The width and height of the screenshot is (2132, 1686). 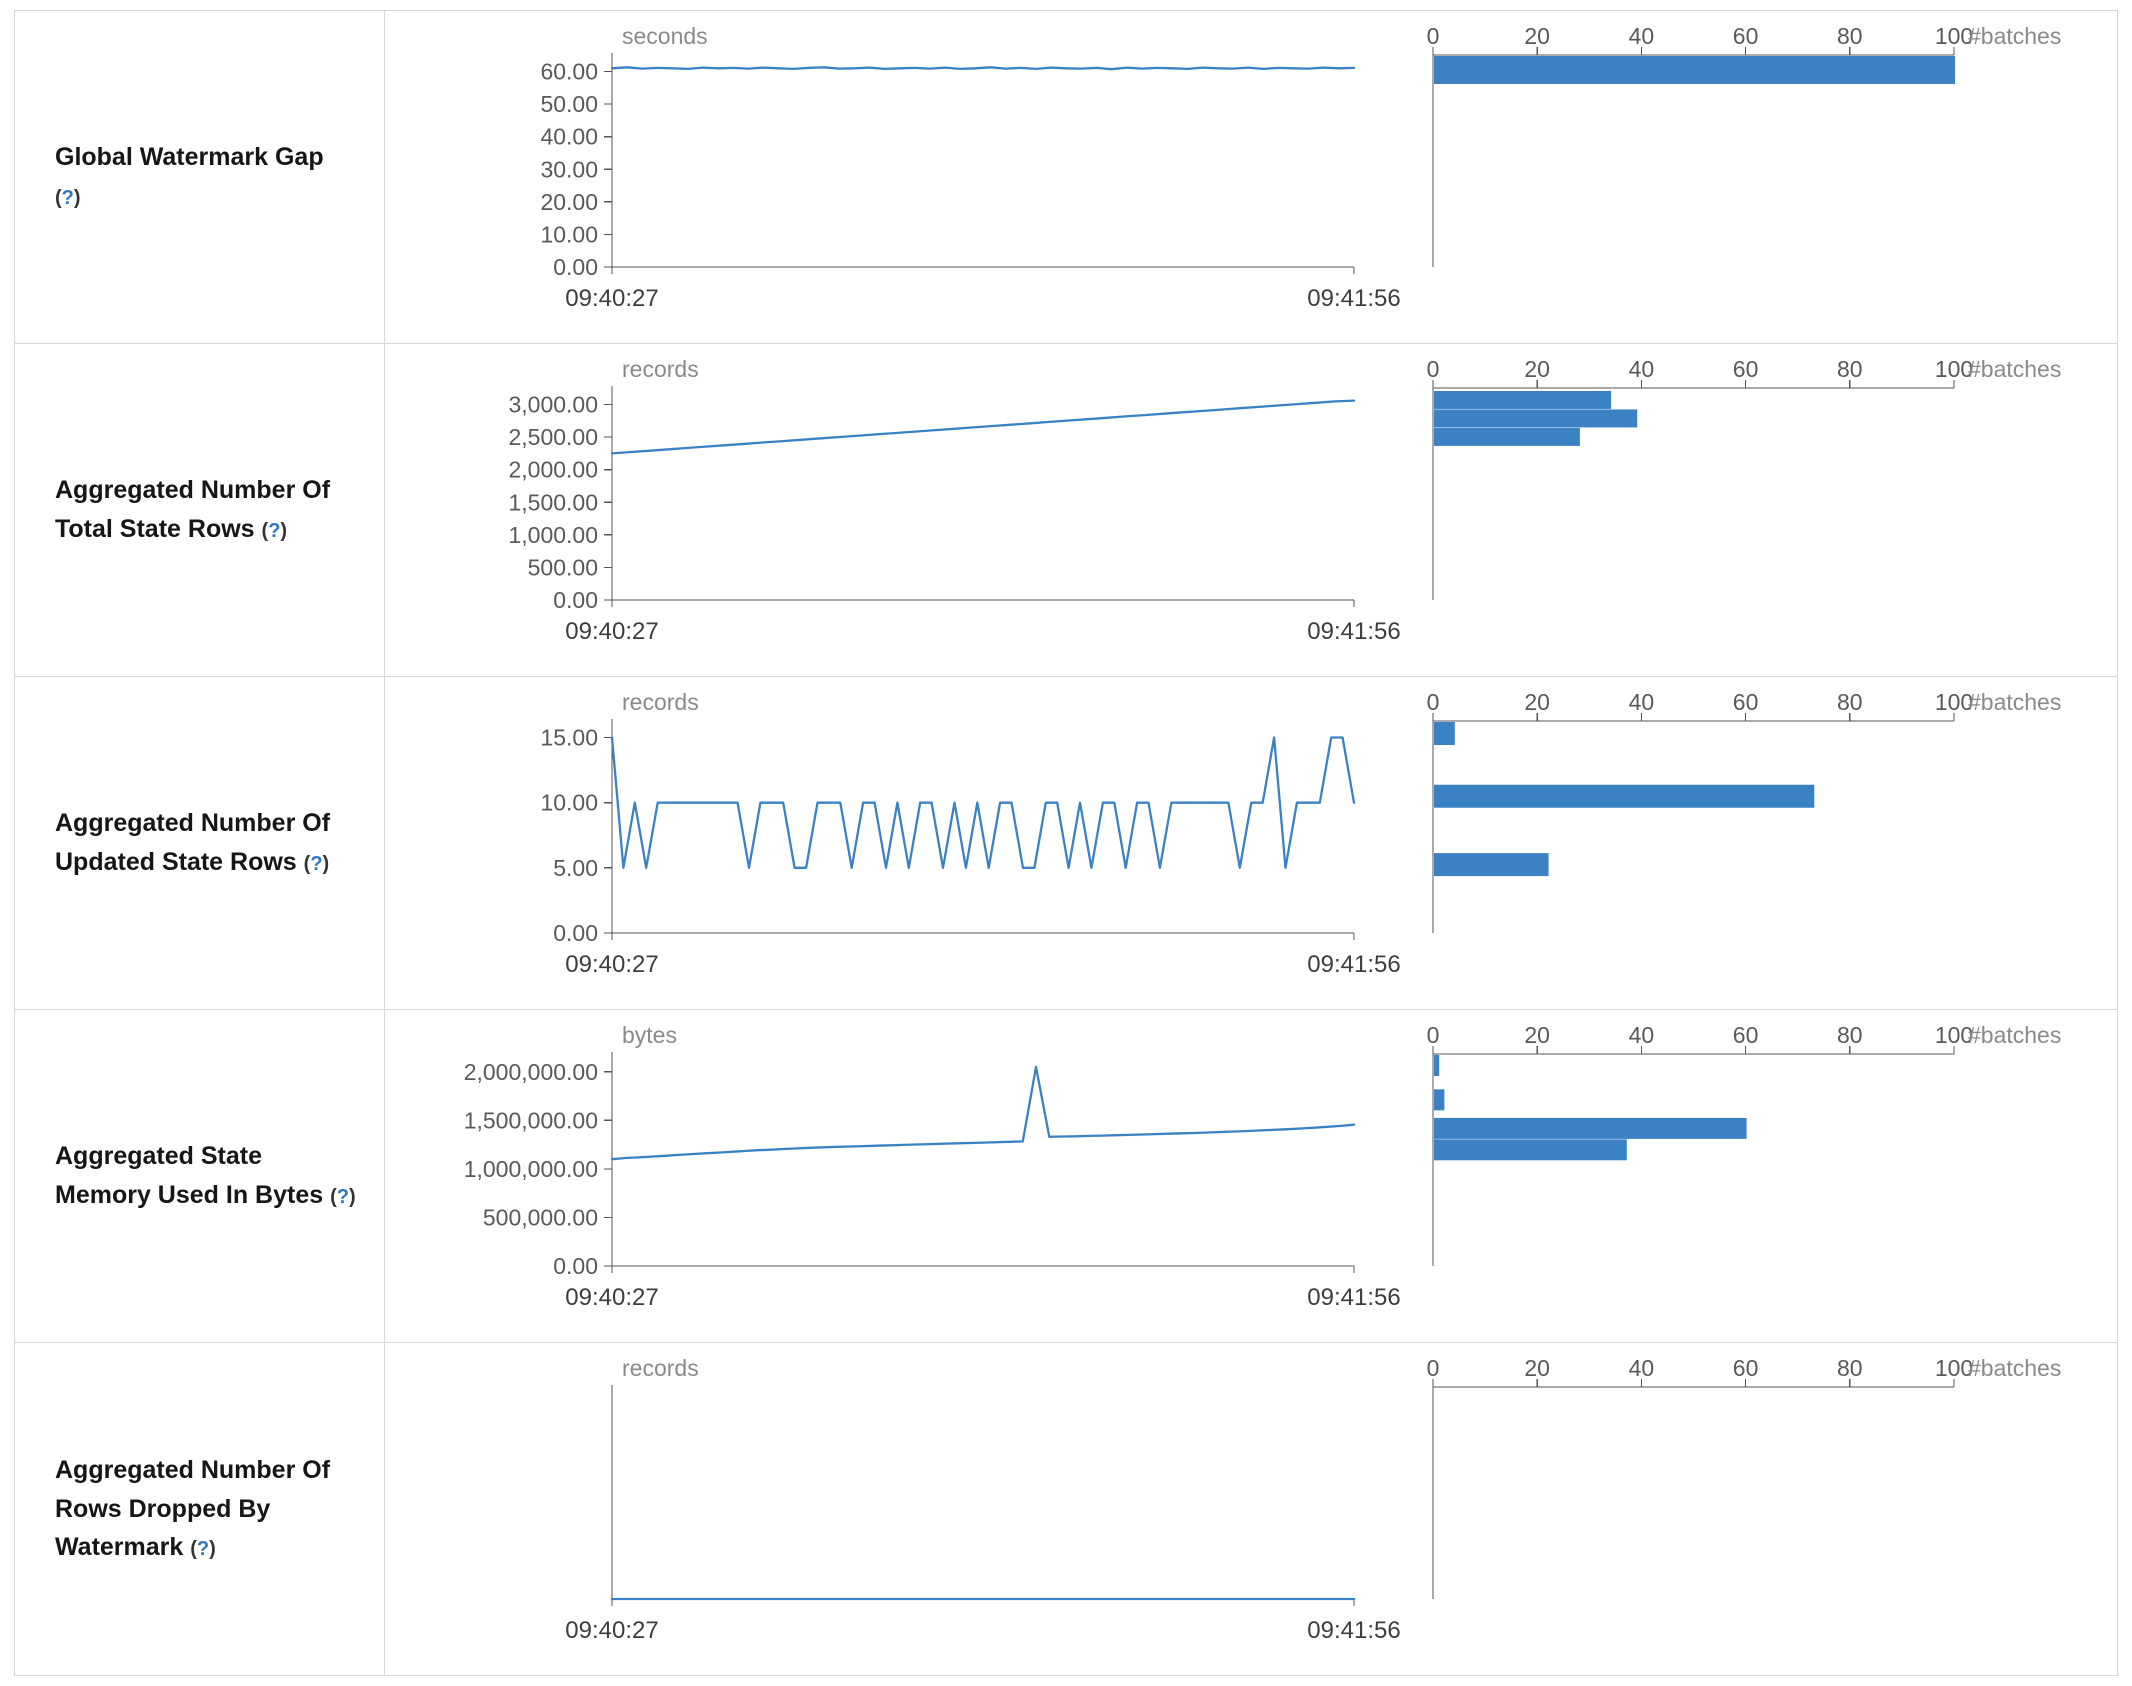 What do you see at coordinates (569, 169) in the screenshot?
I see `svg-text: 30.00` at bounding box center [569, 169].